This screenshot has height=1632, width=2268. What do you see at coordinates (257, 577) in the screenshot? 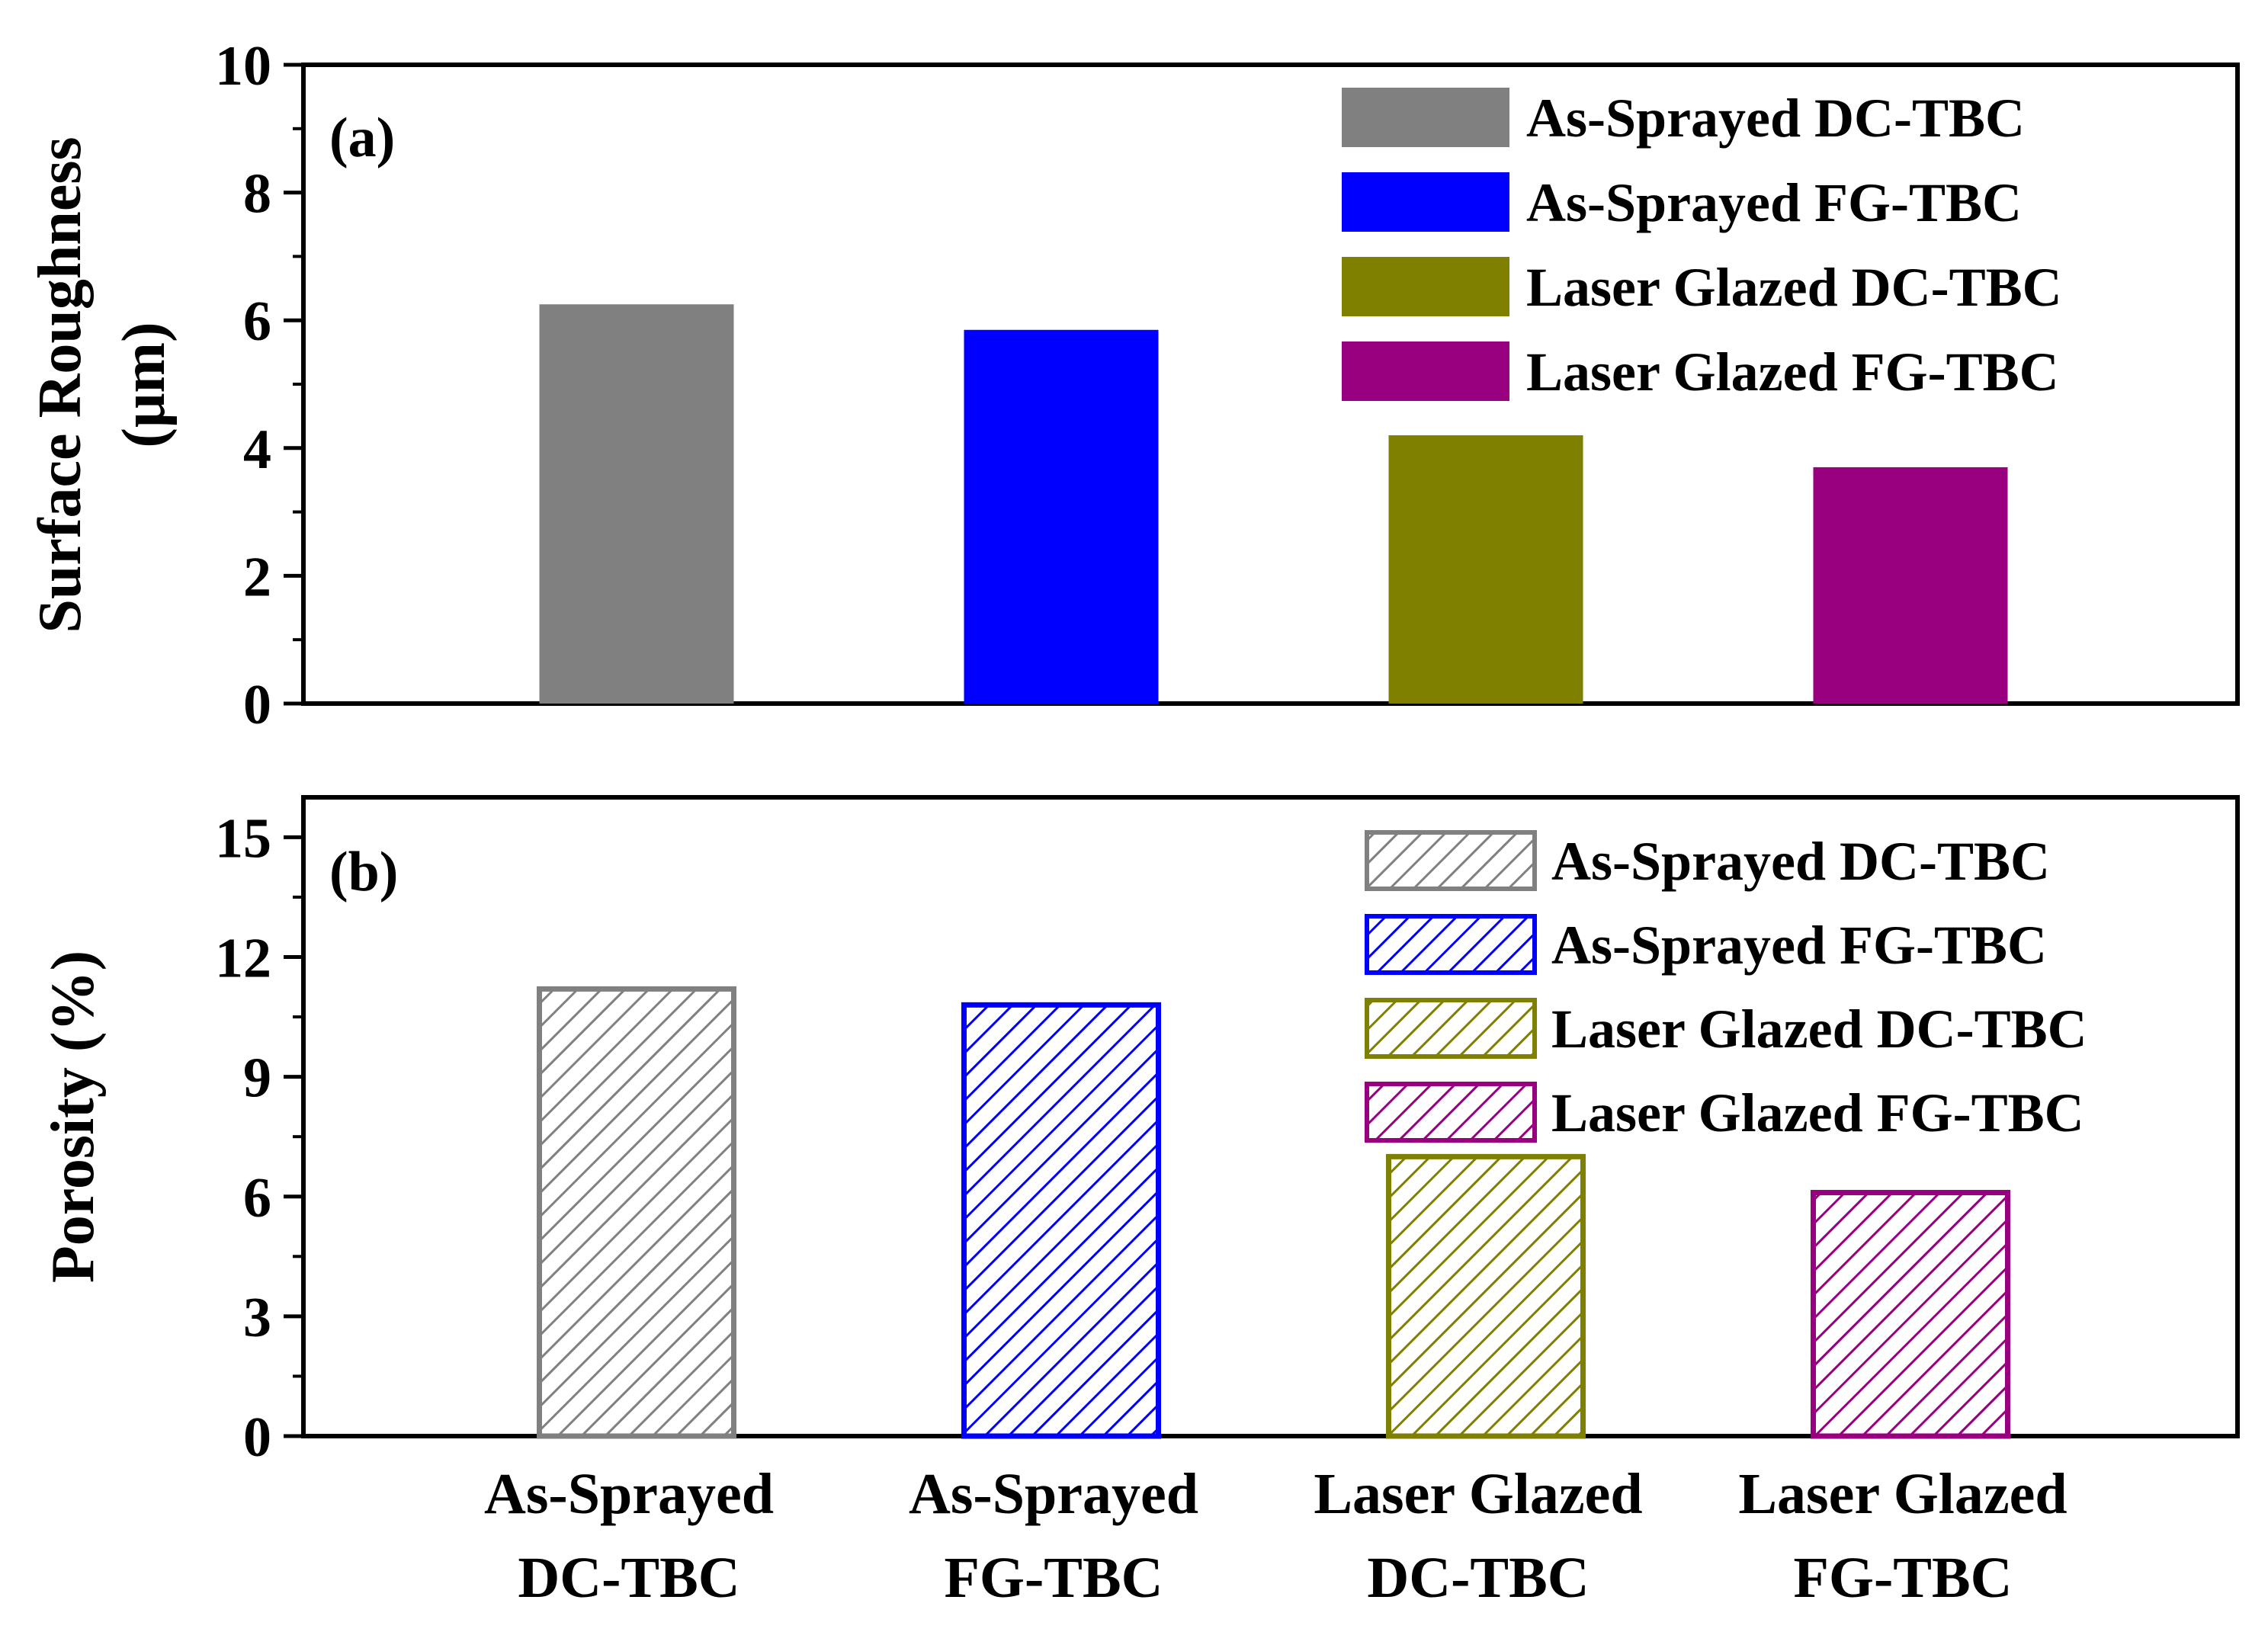
I see `y-tick-label: 2` at bounding box center [257, 577].